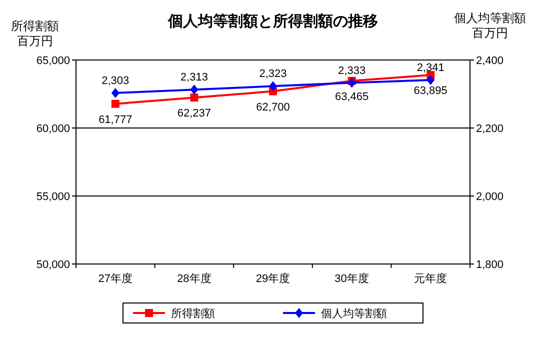  Describe the element at coordinates (490, 197) in the screenshot. I see `y2-tick-label: 2,000` at that location.